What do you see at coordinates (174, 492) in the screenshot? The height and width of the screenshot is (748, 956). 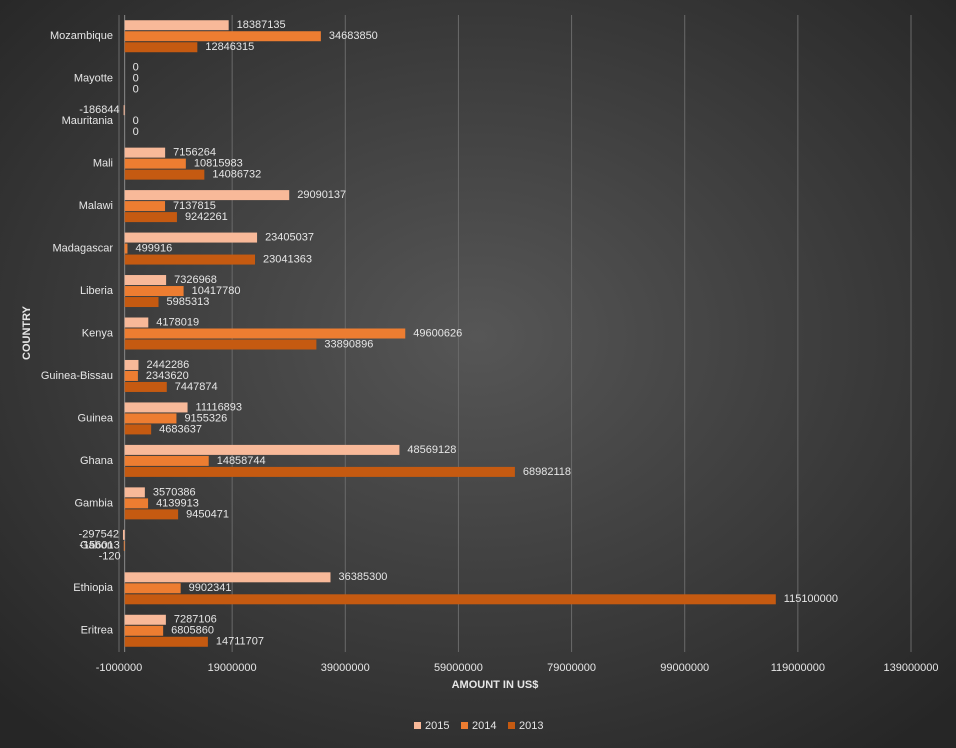 I see `data-label: 3570386` at bounding box center [174, 492].